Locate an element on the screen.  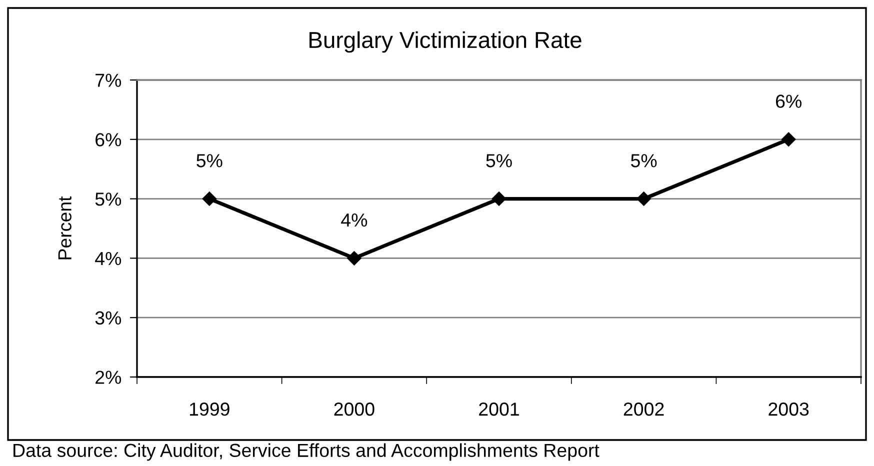
y-tick-label: 5% is located at coordinates (108, 199).